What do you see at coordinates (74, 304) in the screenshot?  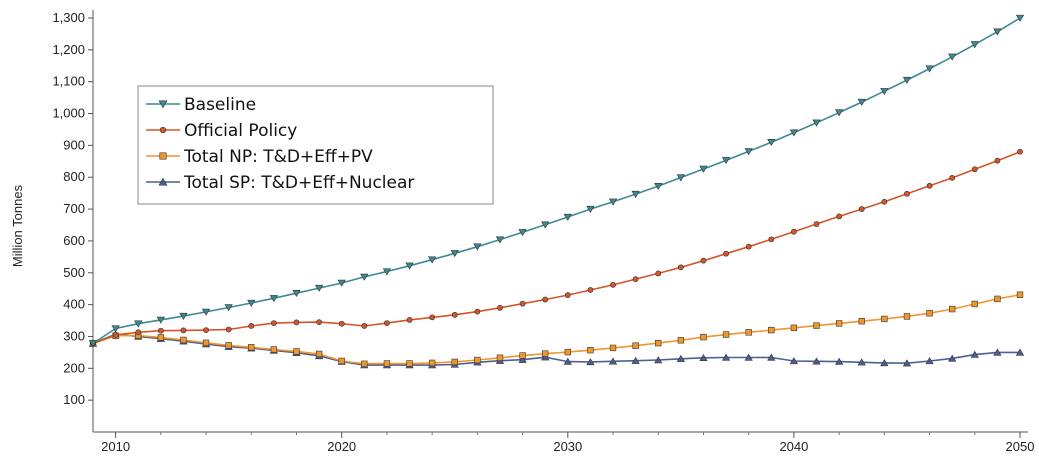 I see `y-tick-label: 400` at bounding box center [74, 304].